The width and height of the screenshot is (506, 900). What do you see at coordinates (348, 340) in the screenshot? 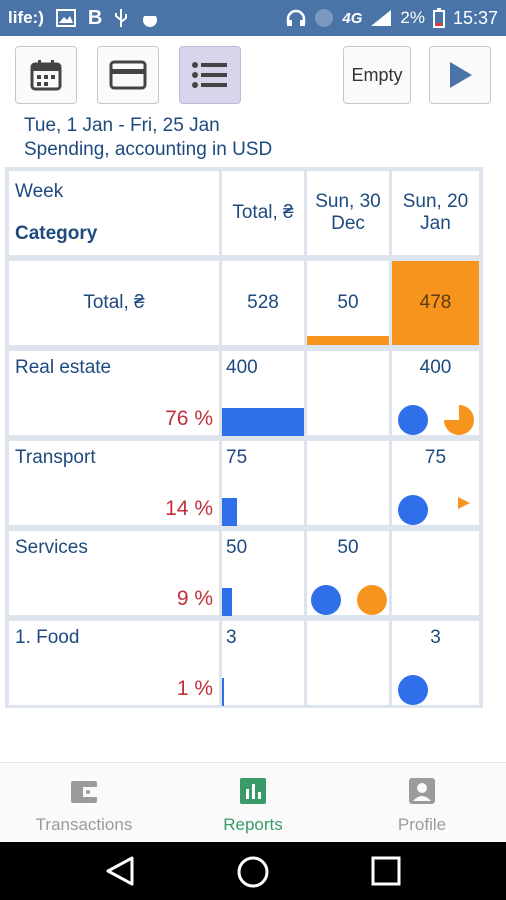
I see `total-col1-bar` at bounding box center [348, 340].